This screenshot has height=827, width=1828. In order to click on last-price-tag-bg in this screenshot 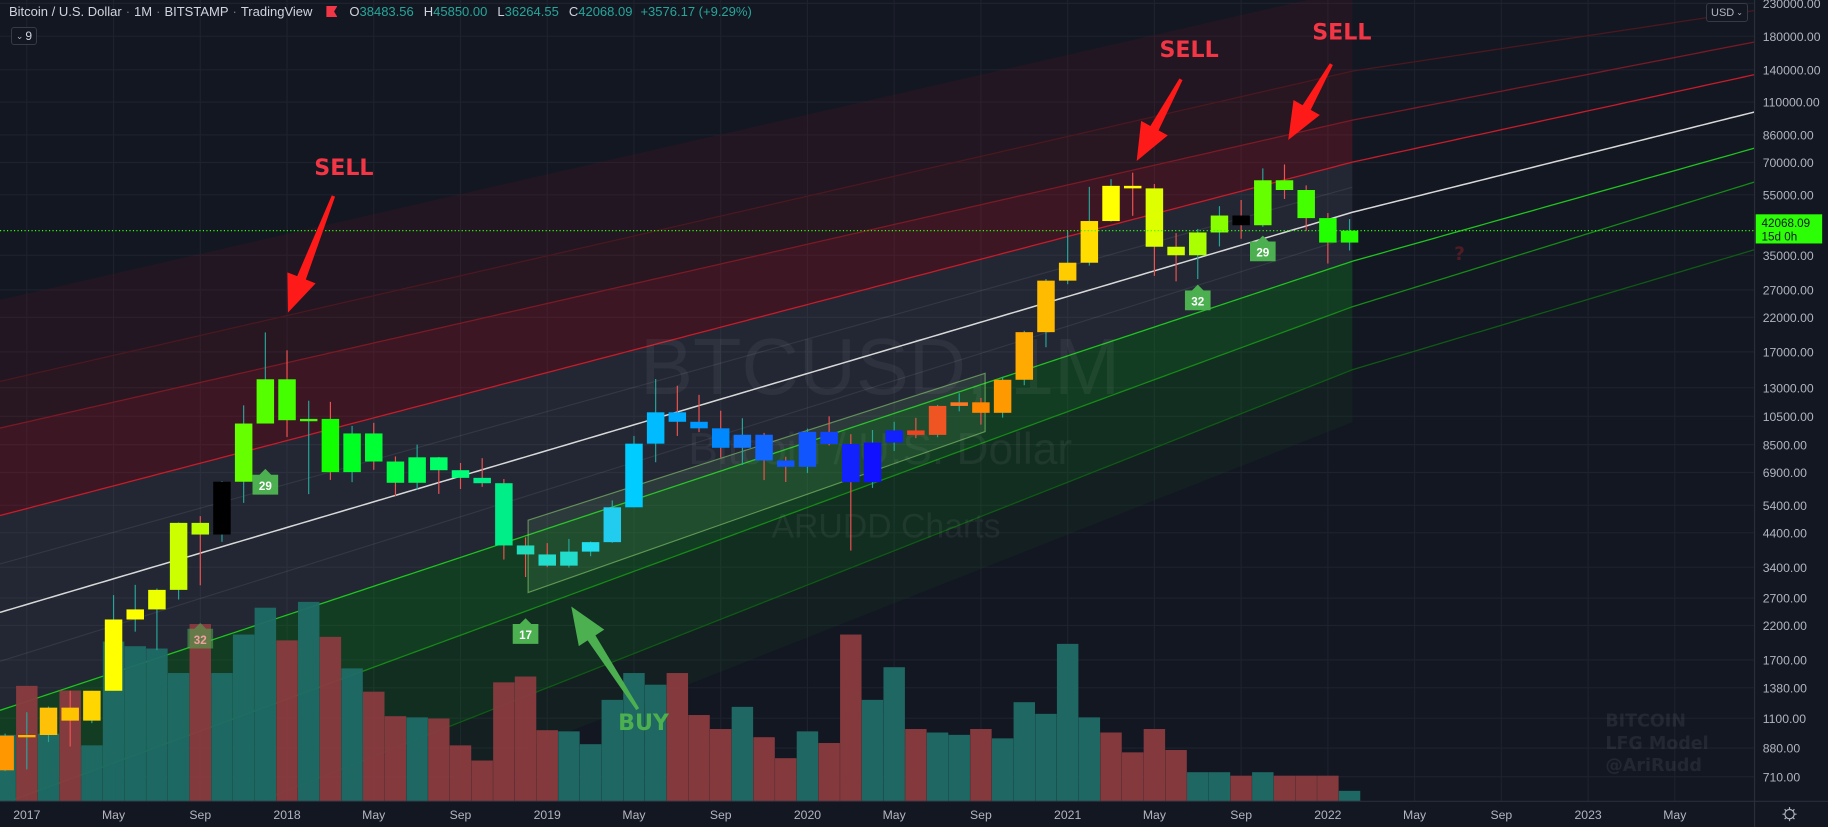, I will do `click(1789, 229)`.